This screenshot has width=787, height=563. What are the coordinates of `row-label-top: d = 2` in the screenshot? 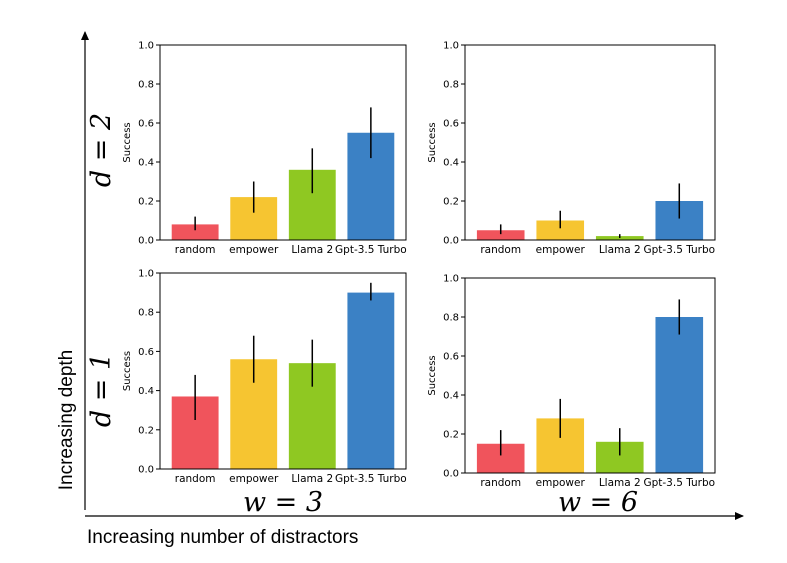 It's located at (101, 150).